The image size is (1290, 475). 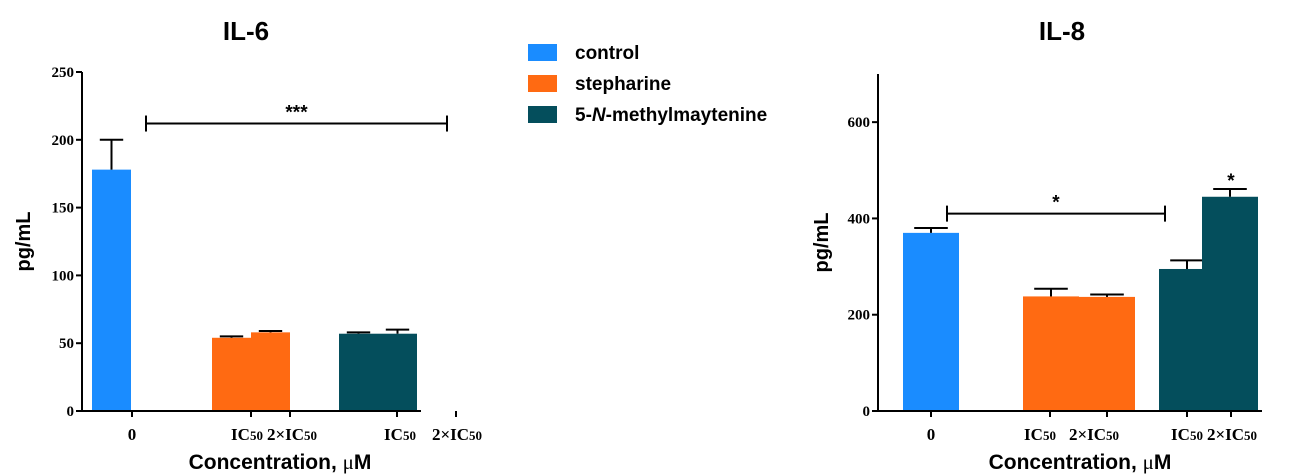 What do you see at coordinates (63, 276) in the screenshot?
I see `y-tick-label: 100` at bounding box center [63, 276].